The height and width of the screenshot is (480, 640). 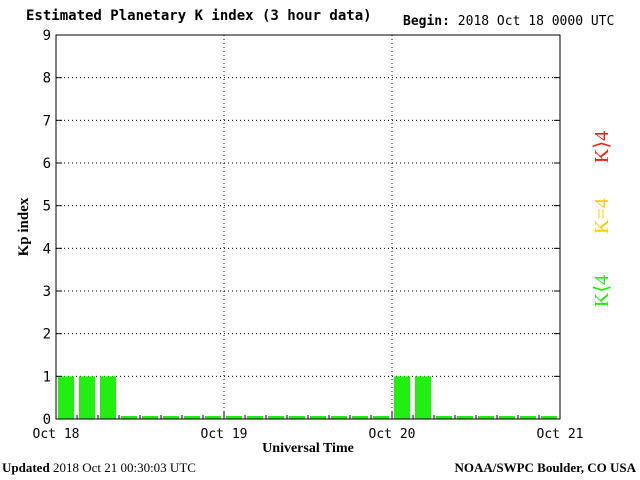 What do you see at coordinates (47, 121) in the screenshot?
I see `y-tick-label: 7` at bounding box center [47, 121].